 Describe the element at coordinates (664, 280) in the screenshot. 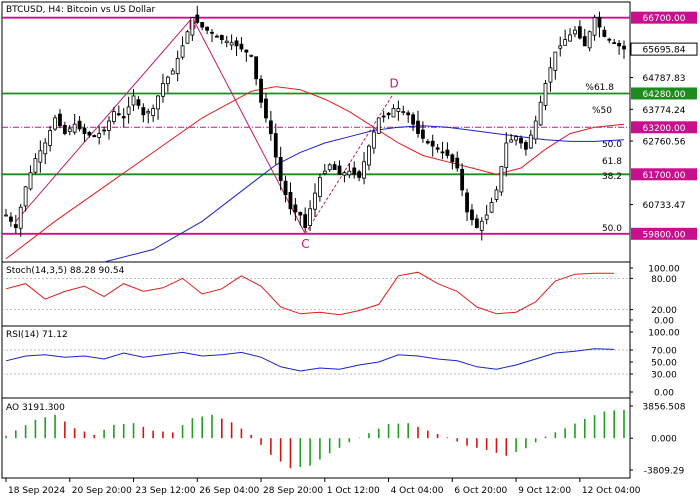

I see `stoch-y-tick-label: 80.00` at that location.